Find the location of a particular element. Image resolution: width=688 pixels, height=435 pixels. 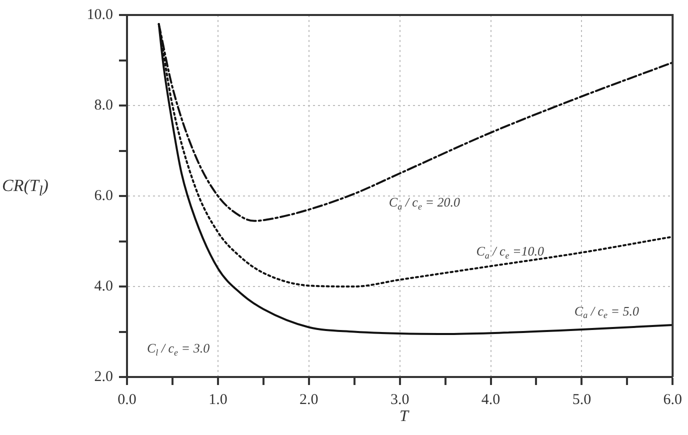

y-axis-title: CR(T$_{l}$) is located at coordinates (25, 188).